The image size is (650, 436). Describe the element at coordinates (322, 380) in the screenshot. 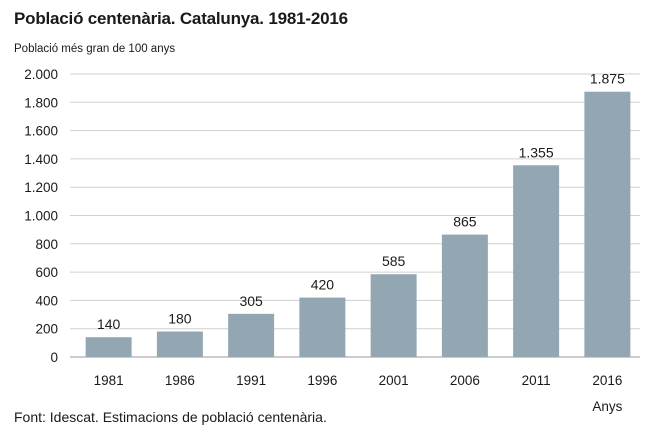

I see `x-tick-label: 1996` at that location.